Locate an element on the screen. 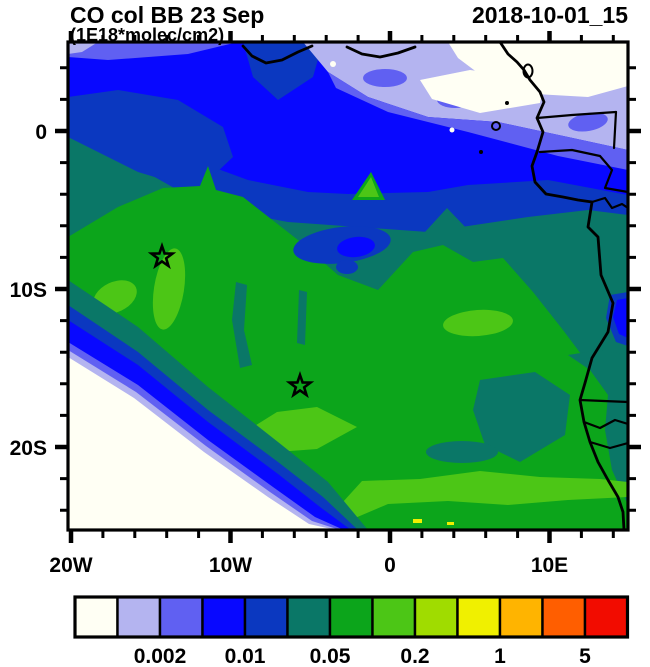 The image size is (650, 667). colorbar: 0.002 0.01 0.05 0.2 1 5 is located at coordinates (351, 631).